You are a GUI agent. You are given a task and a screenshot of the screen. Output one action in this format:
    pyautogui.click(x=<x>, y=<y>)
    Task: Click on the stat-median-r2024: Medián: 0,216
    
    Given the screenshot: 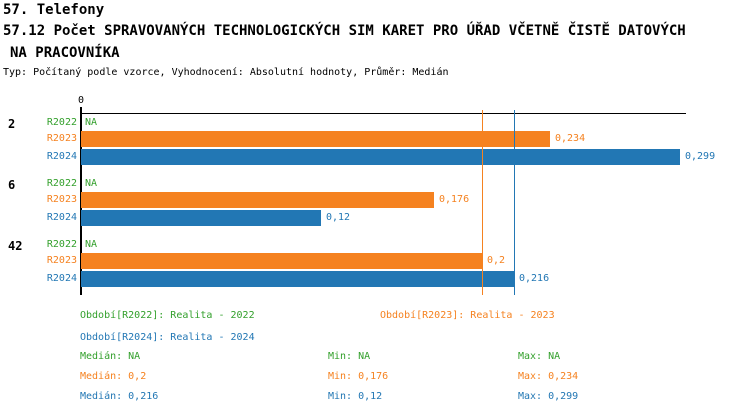 What is the action you would take?
    pyautogui.click(x=119, y=396)
    